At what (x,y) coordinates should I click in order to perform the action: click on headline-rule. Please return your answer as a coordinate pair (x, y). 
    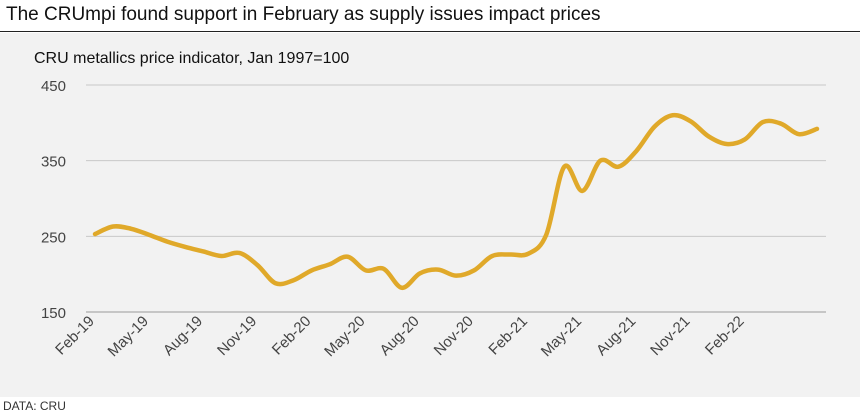
    Looking at the image, I should click on (430, 31).